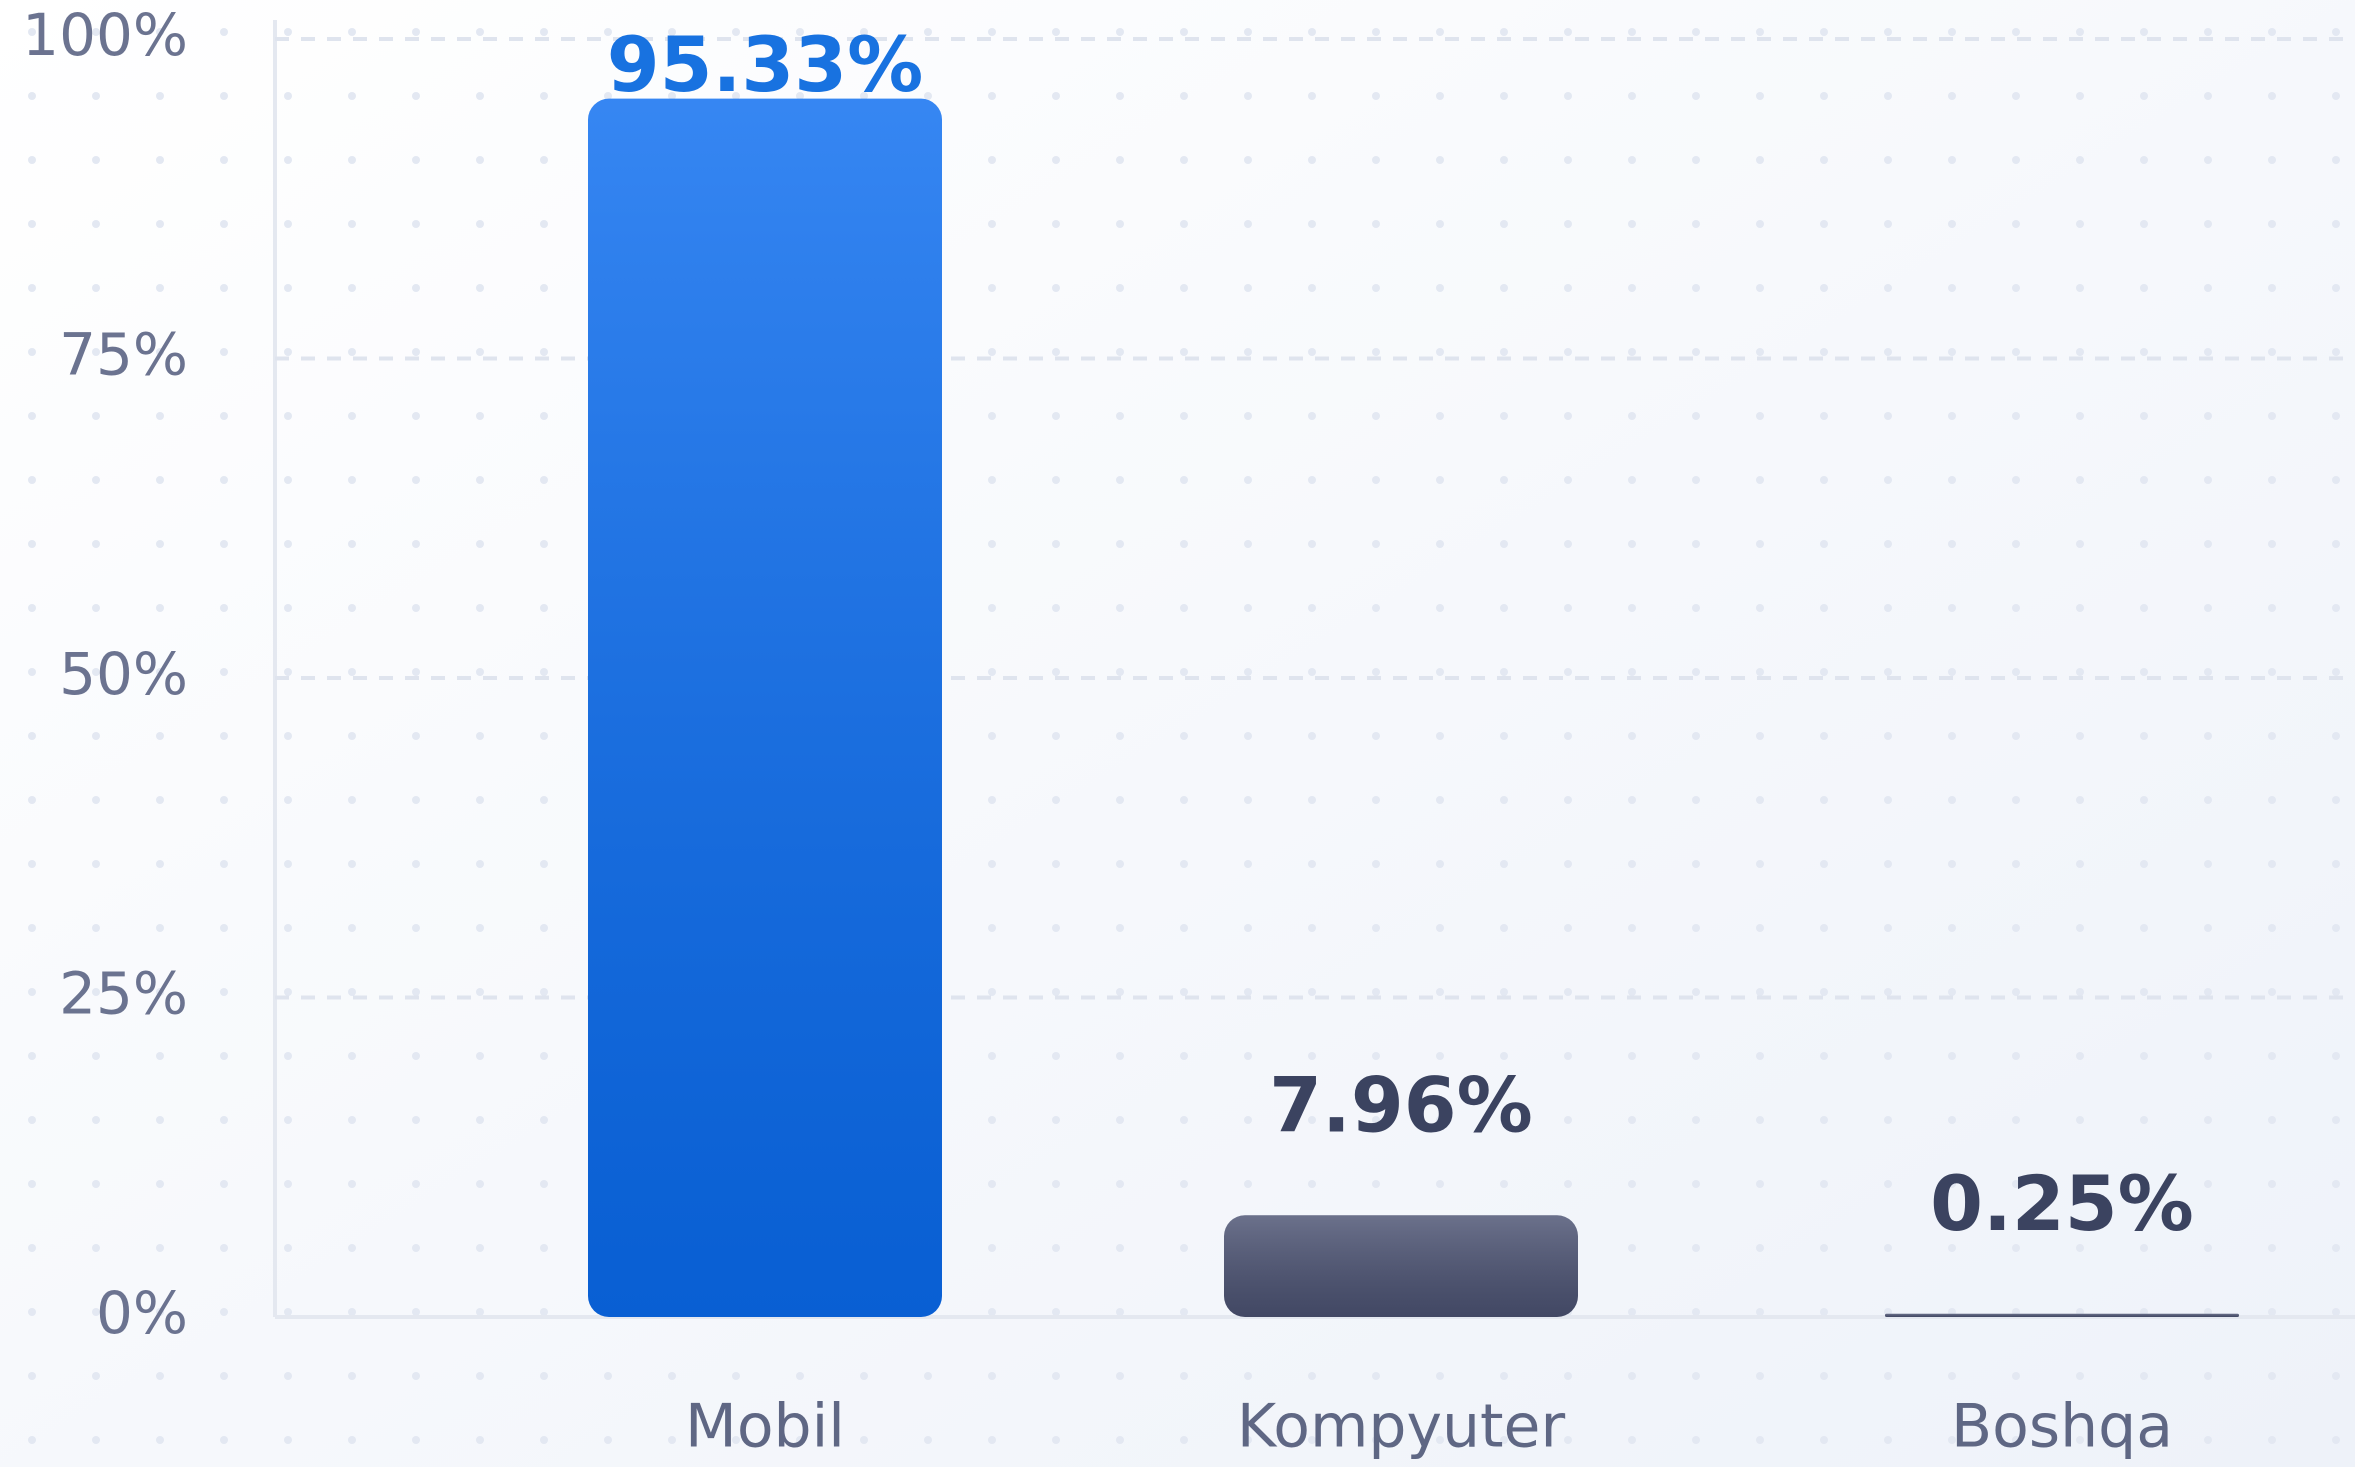 The height and width of the screenshot is (1467, 2355). I want to click on y-tick-label: 50%, so click(123, 674).